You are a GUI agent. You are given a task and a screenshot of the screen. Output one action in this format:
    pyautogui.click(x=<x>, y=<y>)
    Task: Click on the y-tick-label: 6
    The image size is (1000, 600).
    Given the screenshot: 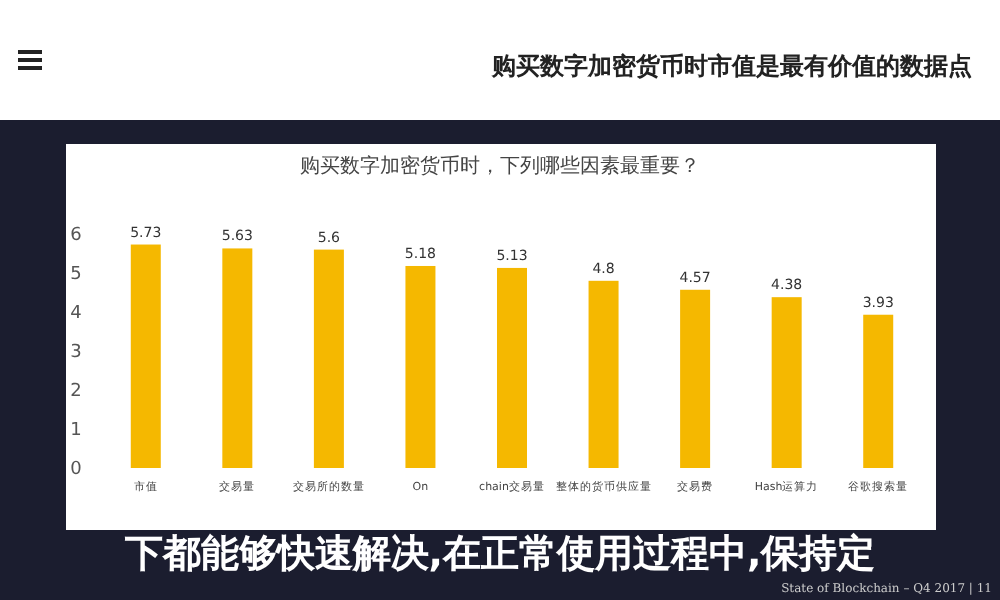 What is the action you would take?
    pyautogui.click(x=76, y=236)
    